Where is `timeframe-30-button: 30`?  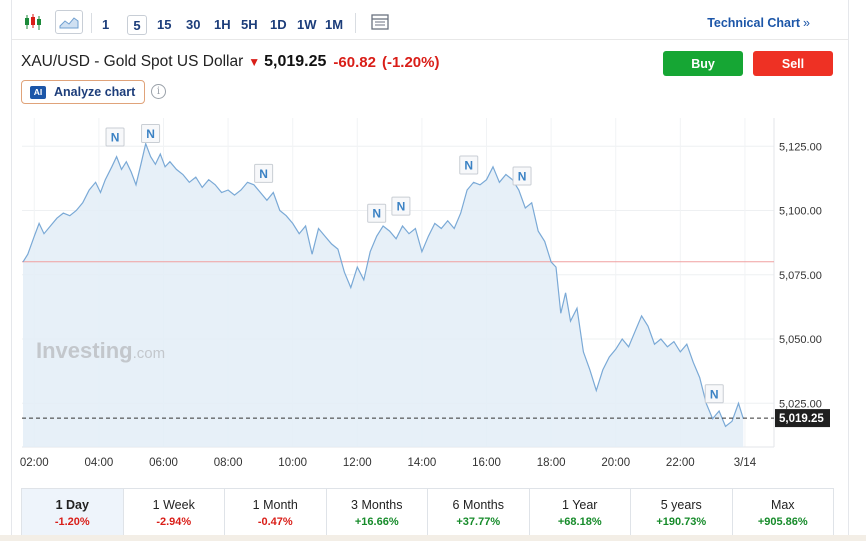
timeframe-30-button: 30 is located at coordinates (193, 24).